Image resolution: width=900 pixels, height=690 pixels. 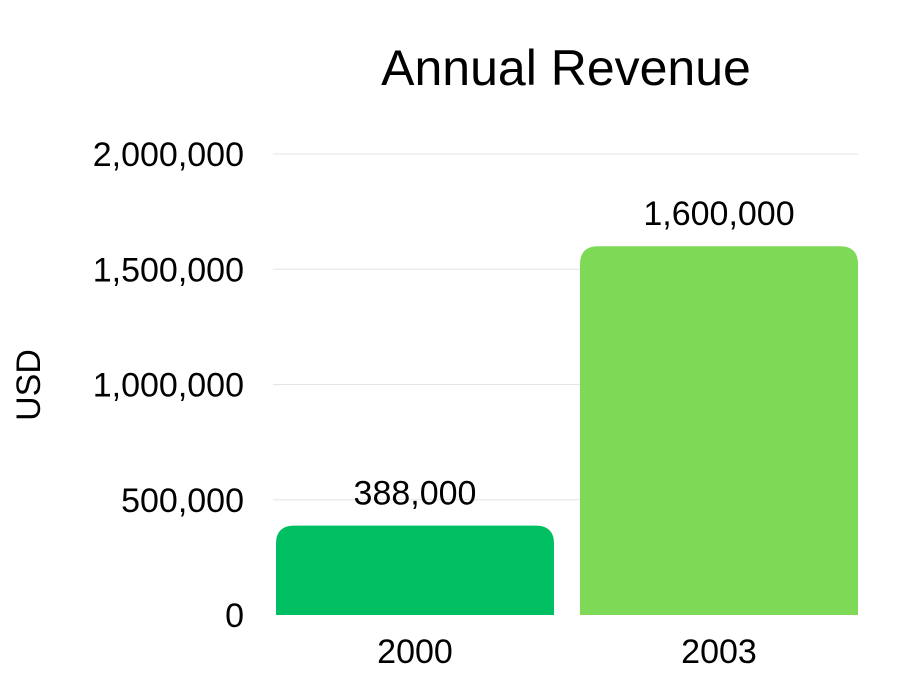 What do you see at coordinates (567, 652) in the screenshot?
I see `x-axis-ticks: 2000 2003` at bounding box center [567, 652].